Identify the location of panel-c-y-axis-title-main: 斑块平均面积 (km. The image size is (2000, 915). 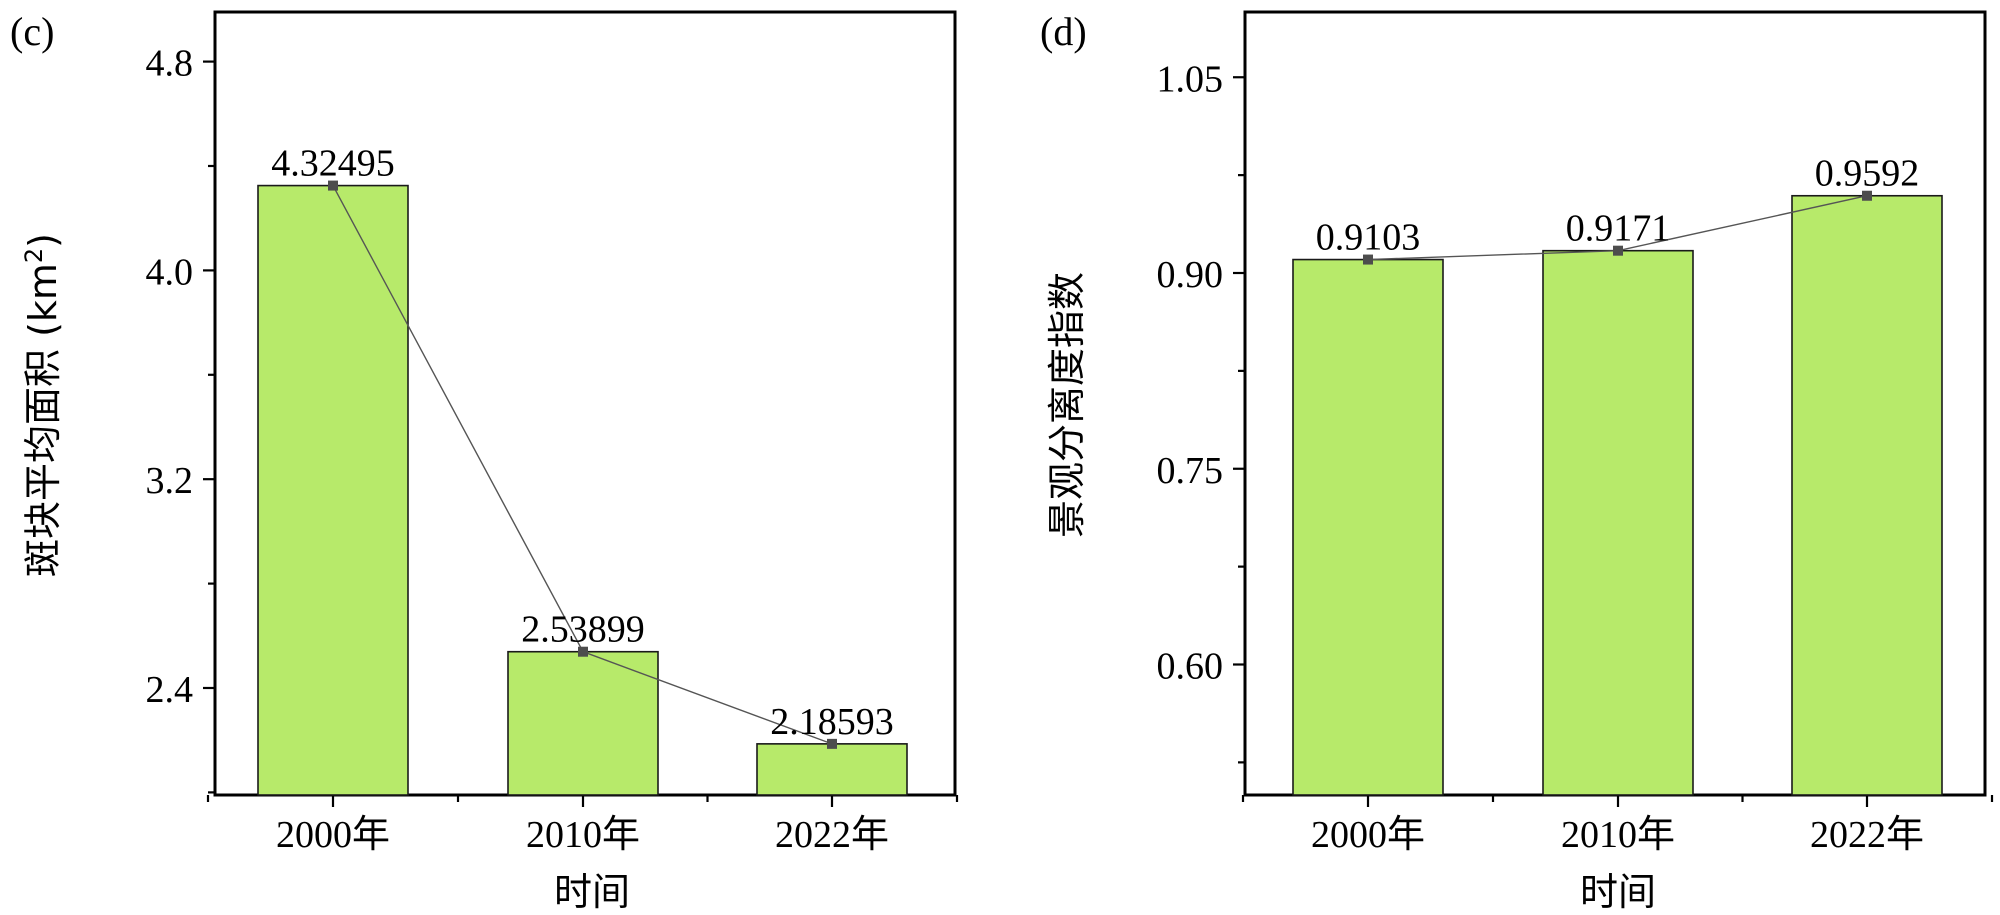
(43, 420).